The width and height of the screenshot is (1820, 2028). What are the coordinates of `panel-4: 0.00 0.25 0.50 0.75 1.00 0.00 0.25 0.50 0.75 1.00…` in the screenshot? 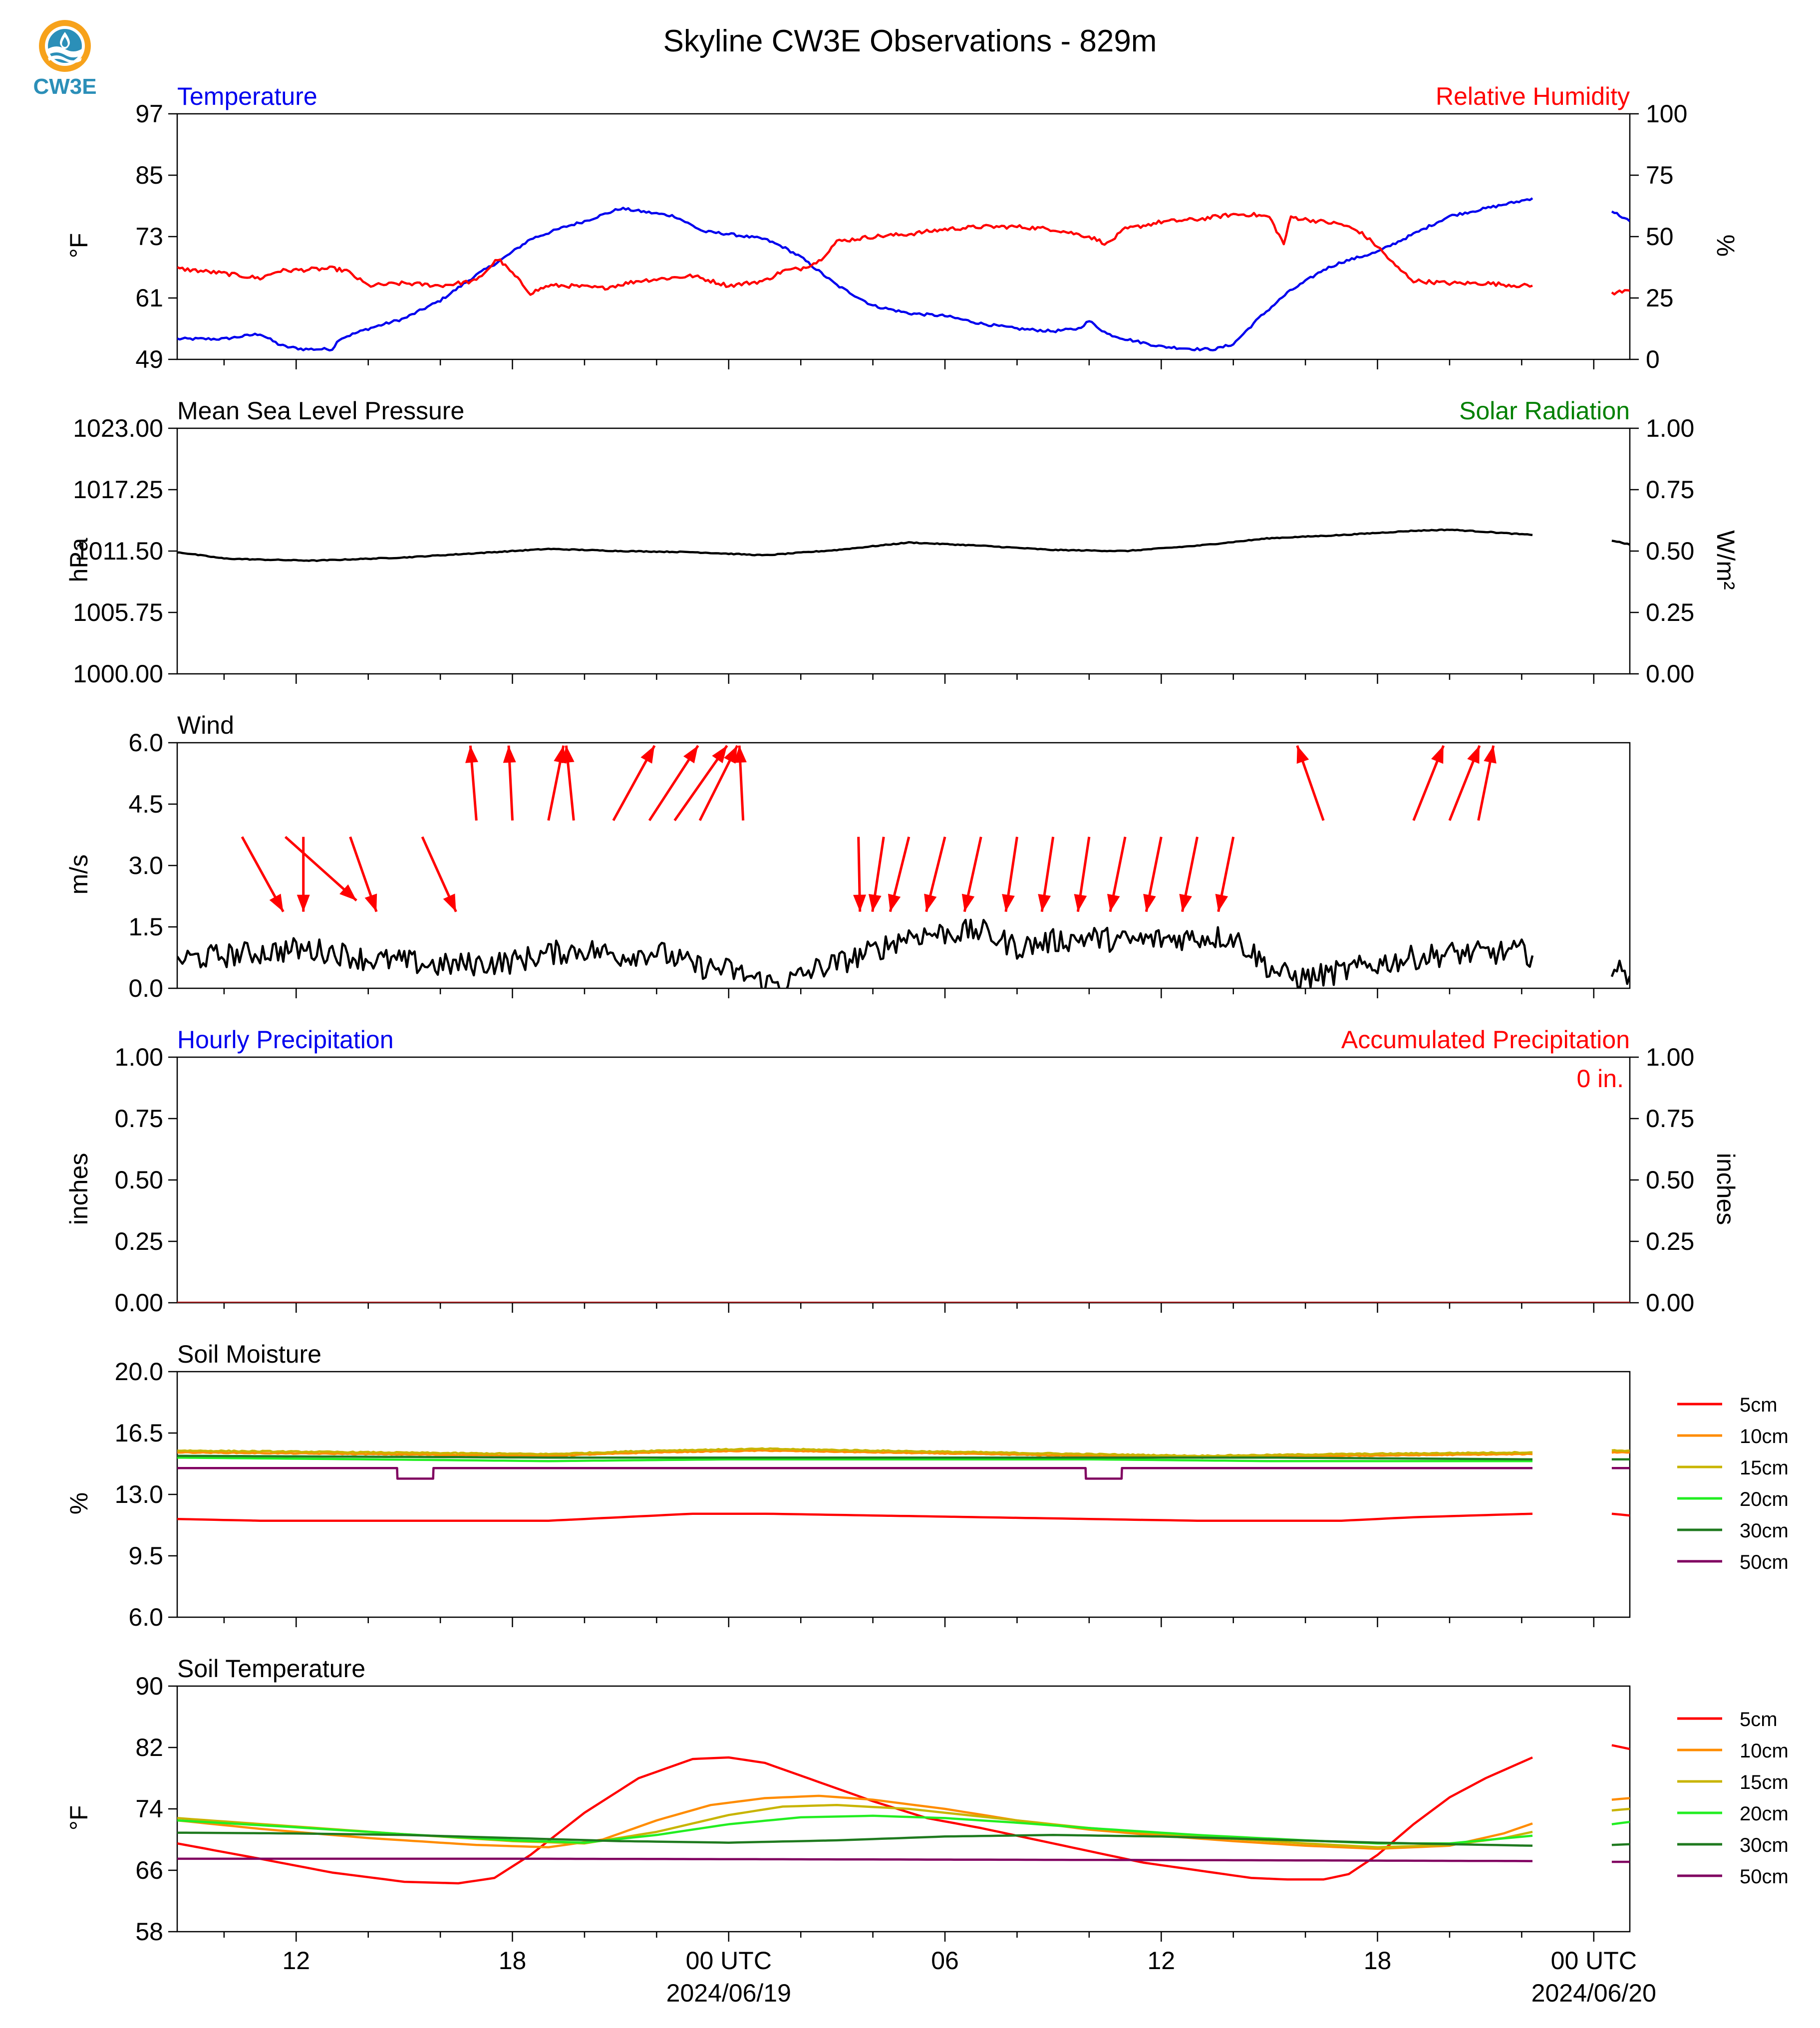 It's located at (902, 1171).